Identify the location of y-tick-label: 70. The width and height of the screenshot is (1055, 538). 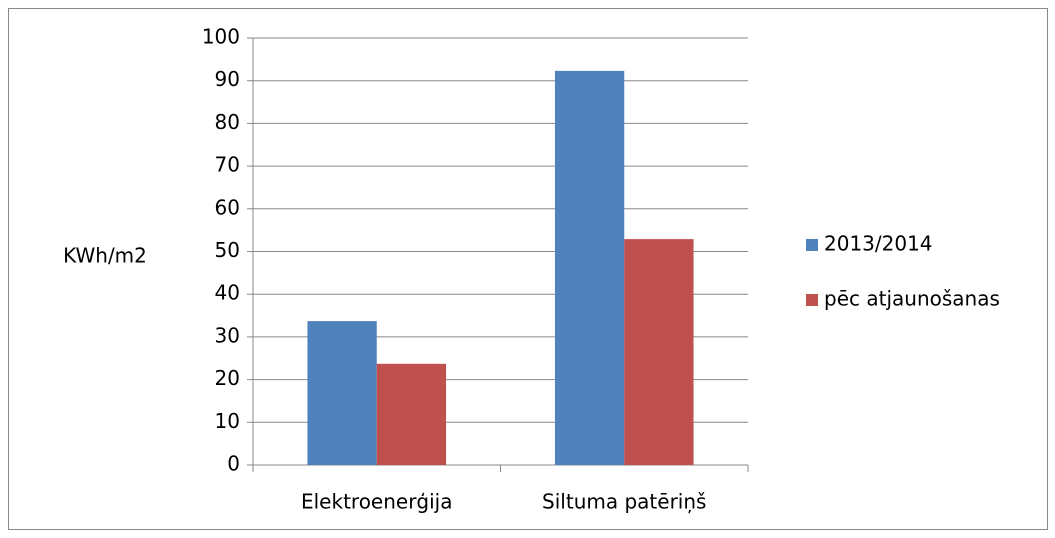
(227, 165).